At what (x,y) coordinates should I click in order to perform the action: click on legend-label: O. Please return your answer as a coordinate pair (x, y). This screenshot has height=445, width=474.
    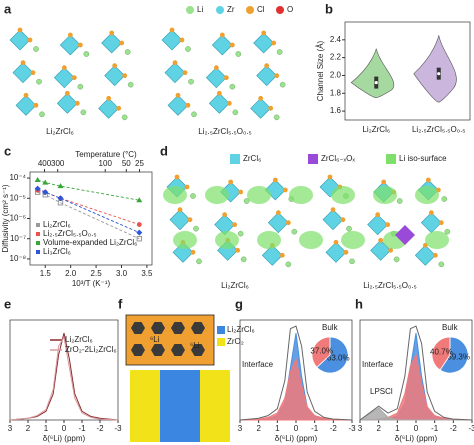
    Looking at the image, I should click on (290, 9).